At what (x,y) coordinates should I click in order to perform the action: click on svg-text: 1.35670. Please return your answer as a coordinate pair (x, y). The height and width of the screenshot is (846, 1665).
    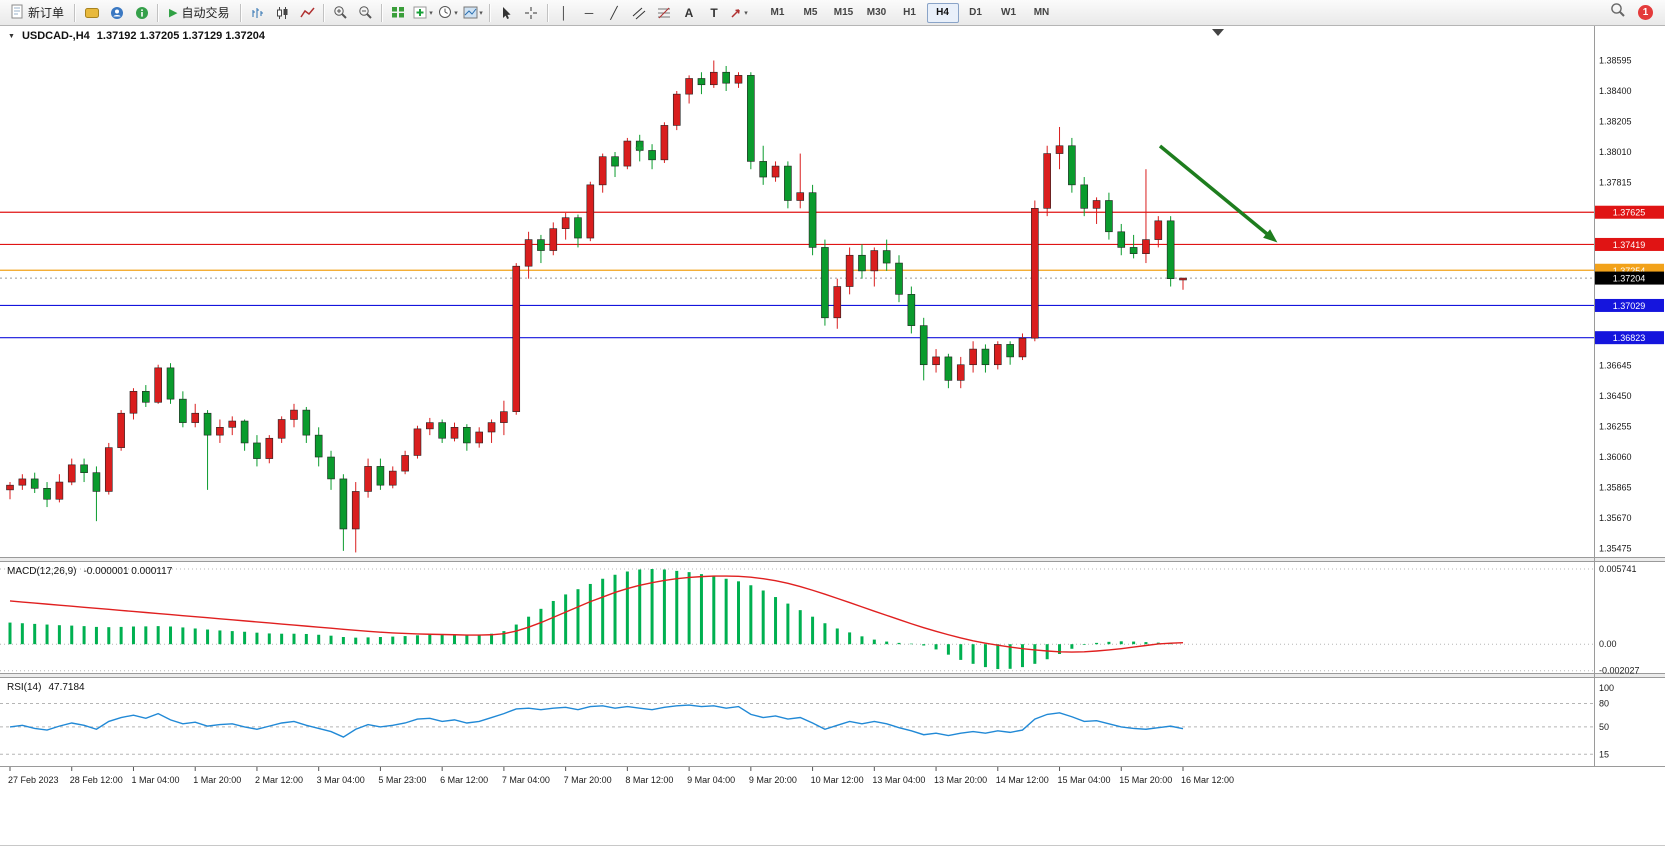
    Looking at the image, I should click on (1615, 518).